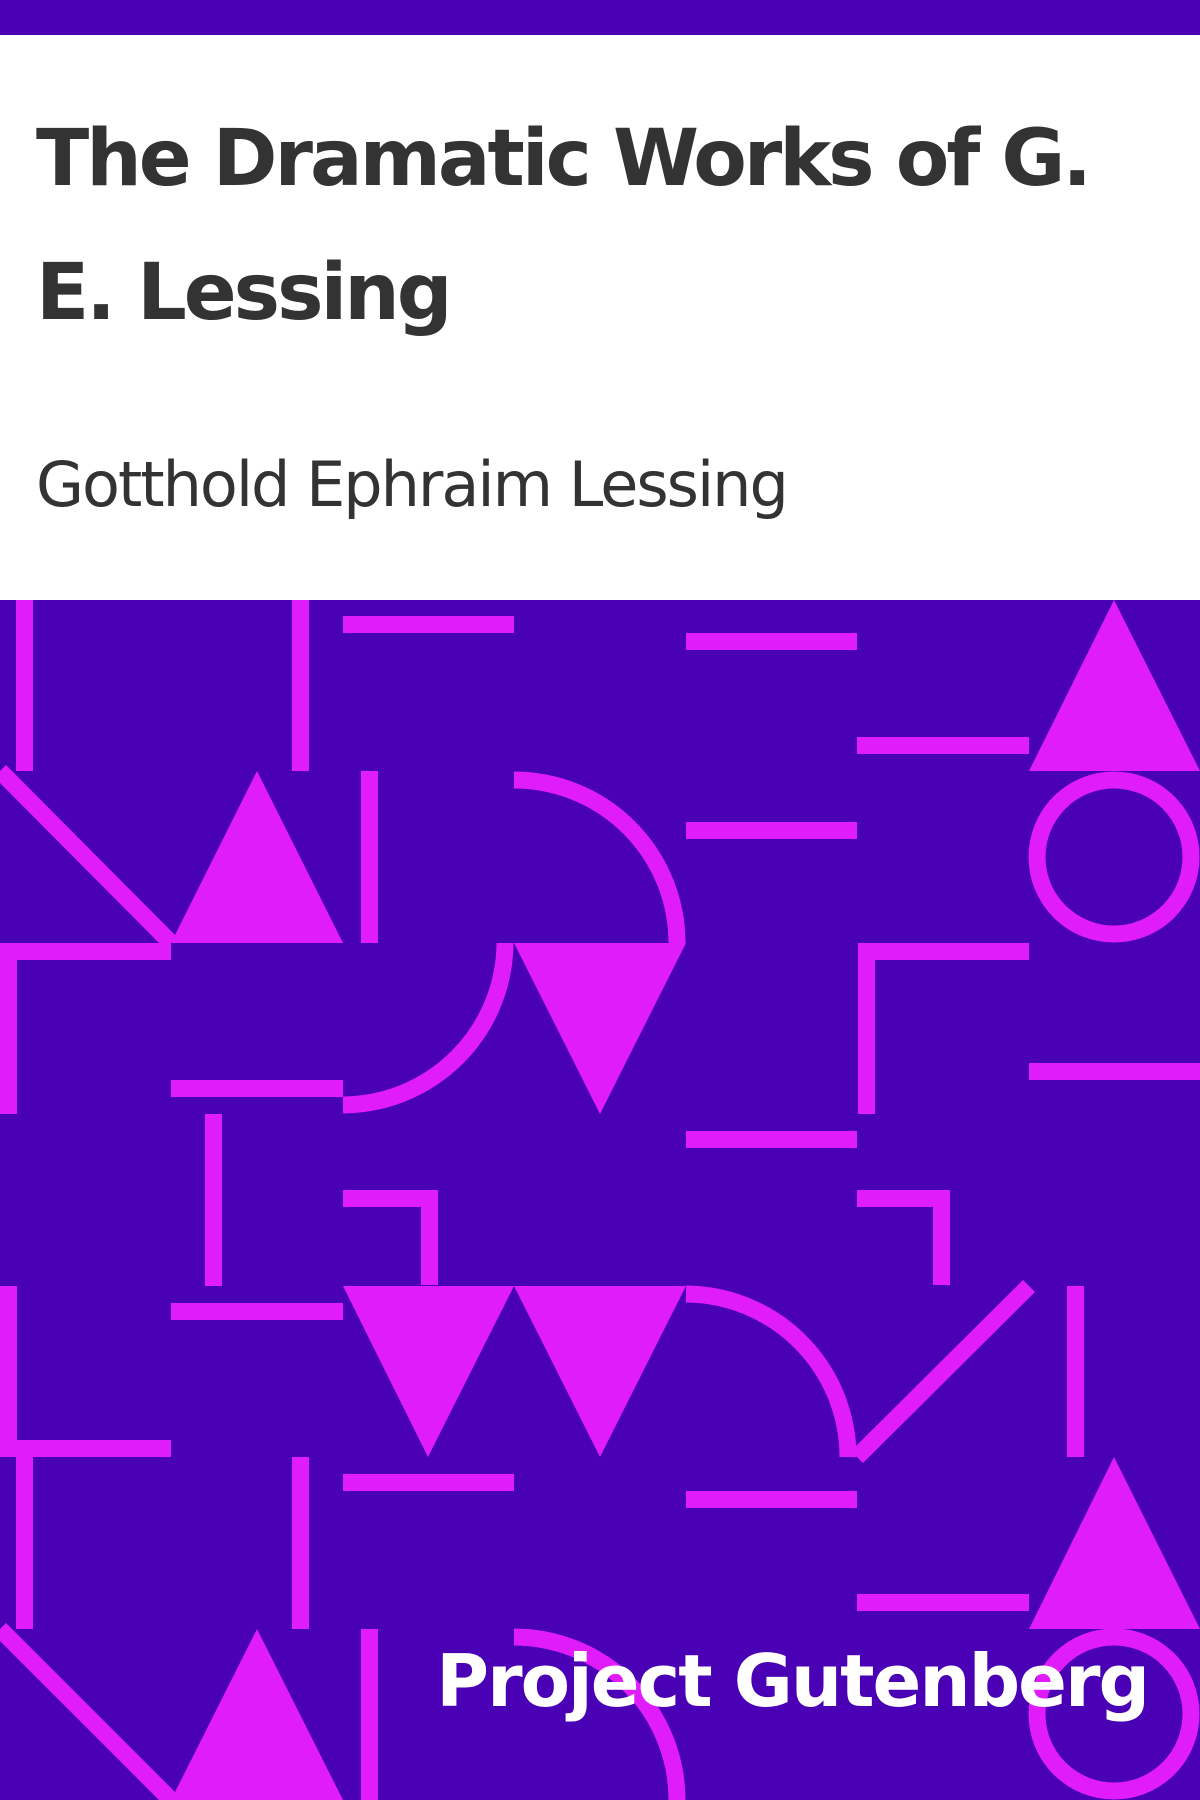 This screenshot has width=1200, height=1800. Describe the element at coordinates (793, 1681) in the screenshot. I see `publisher-logo: Project Gutenberg` at that location.